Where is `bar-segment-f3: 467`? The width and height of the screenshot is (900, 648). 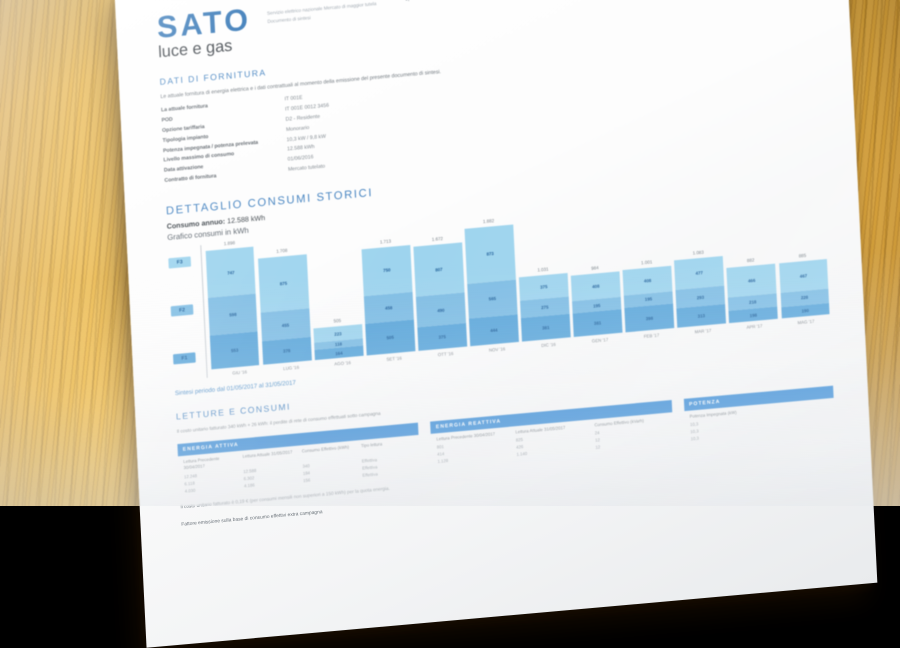 bar-segment-f3: 467 is located at coordinates (803, 276).